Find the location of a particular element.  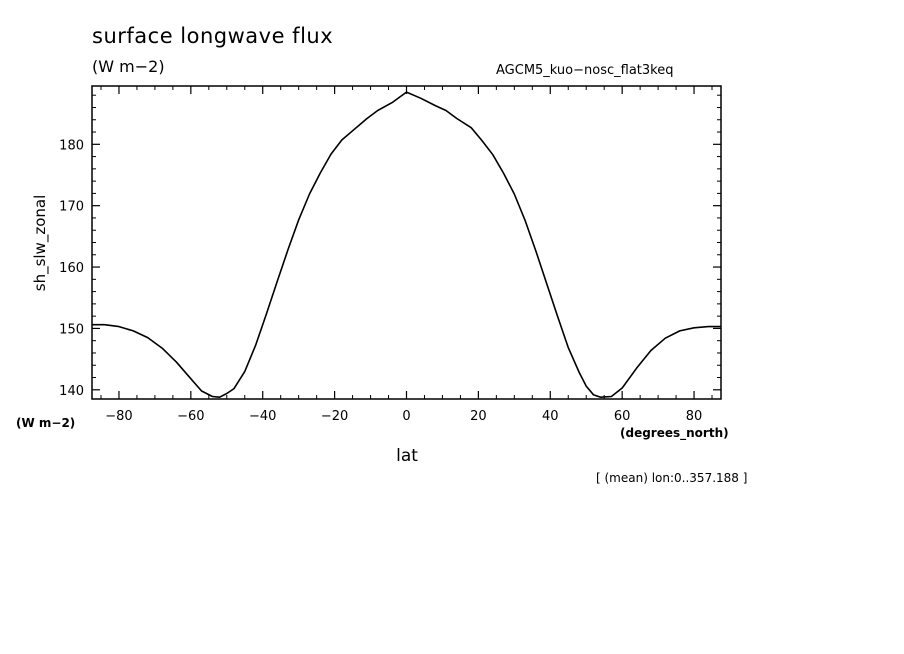

x-tick-label: 80 is located at coordinates (694, 416).